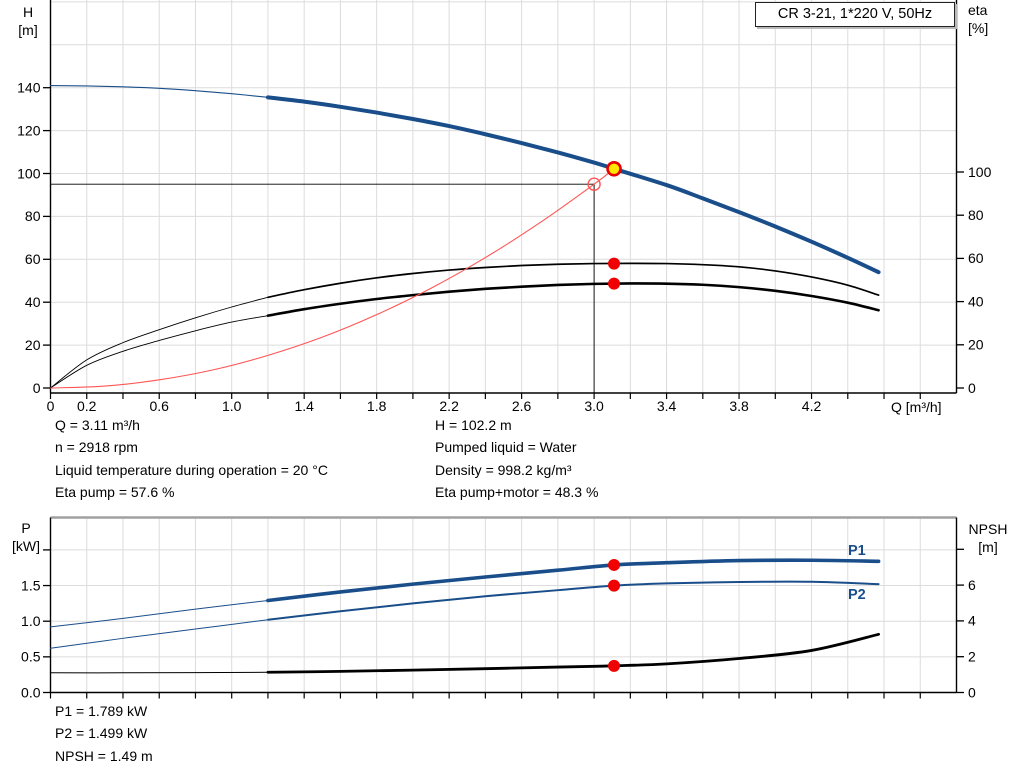  I want to click on eta-pump-curve-thin, so click(159, 342).